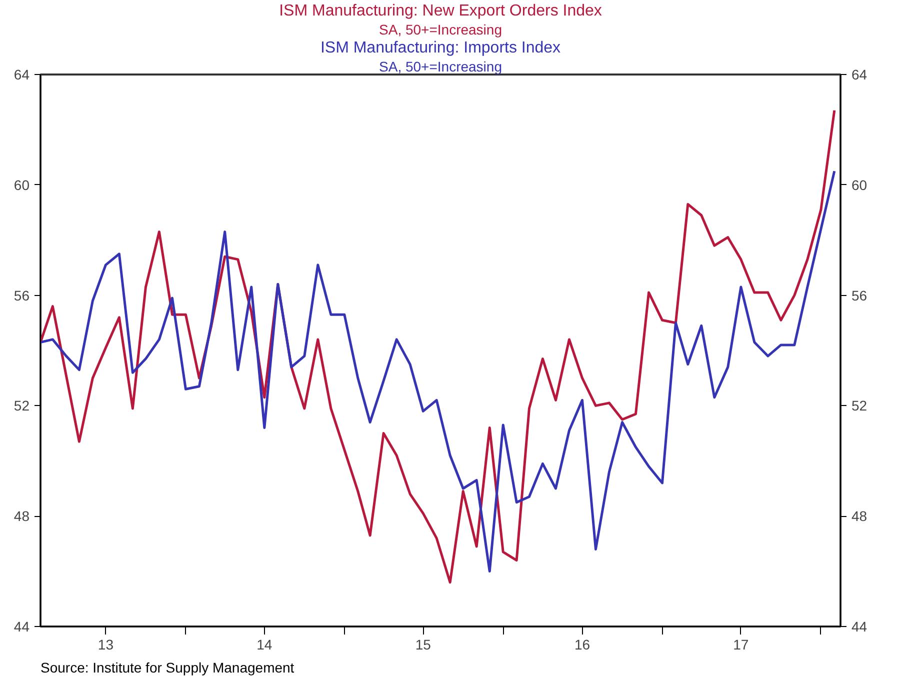 The image size is (898, 694). What do you see at coordinates (741, 644) in the screenshot?
I see `x-tick-label: 17` at bounding box center [741, 644].